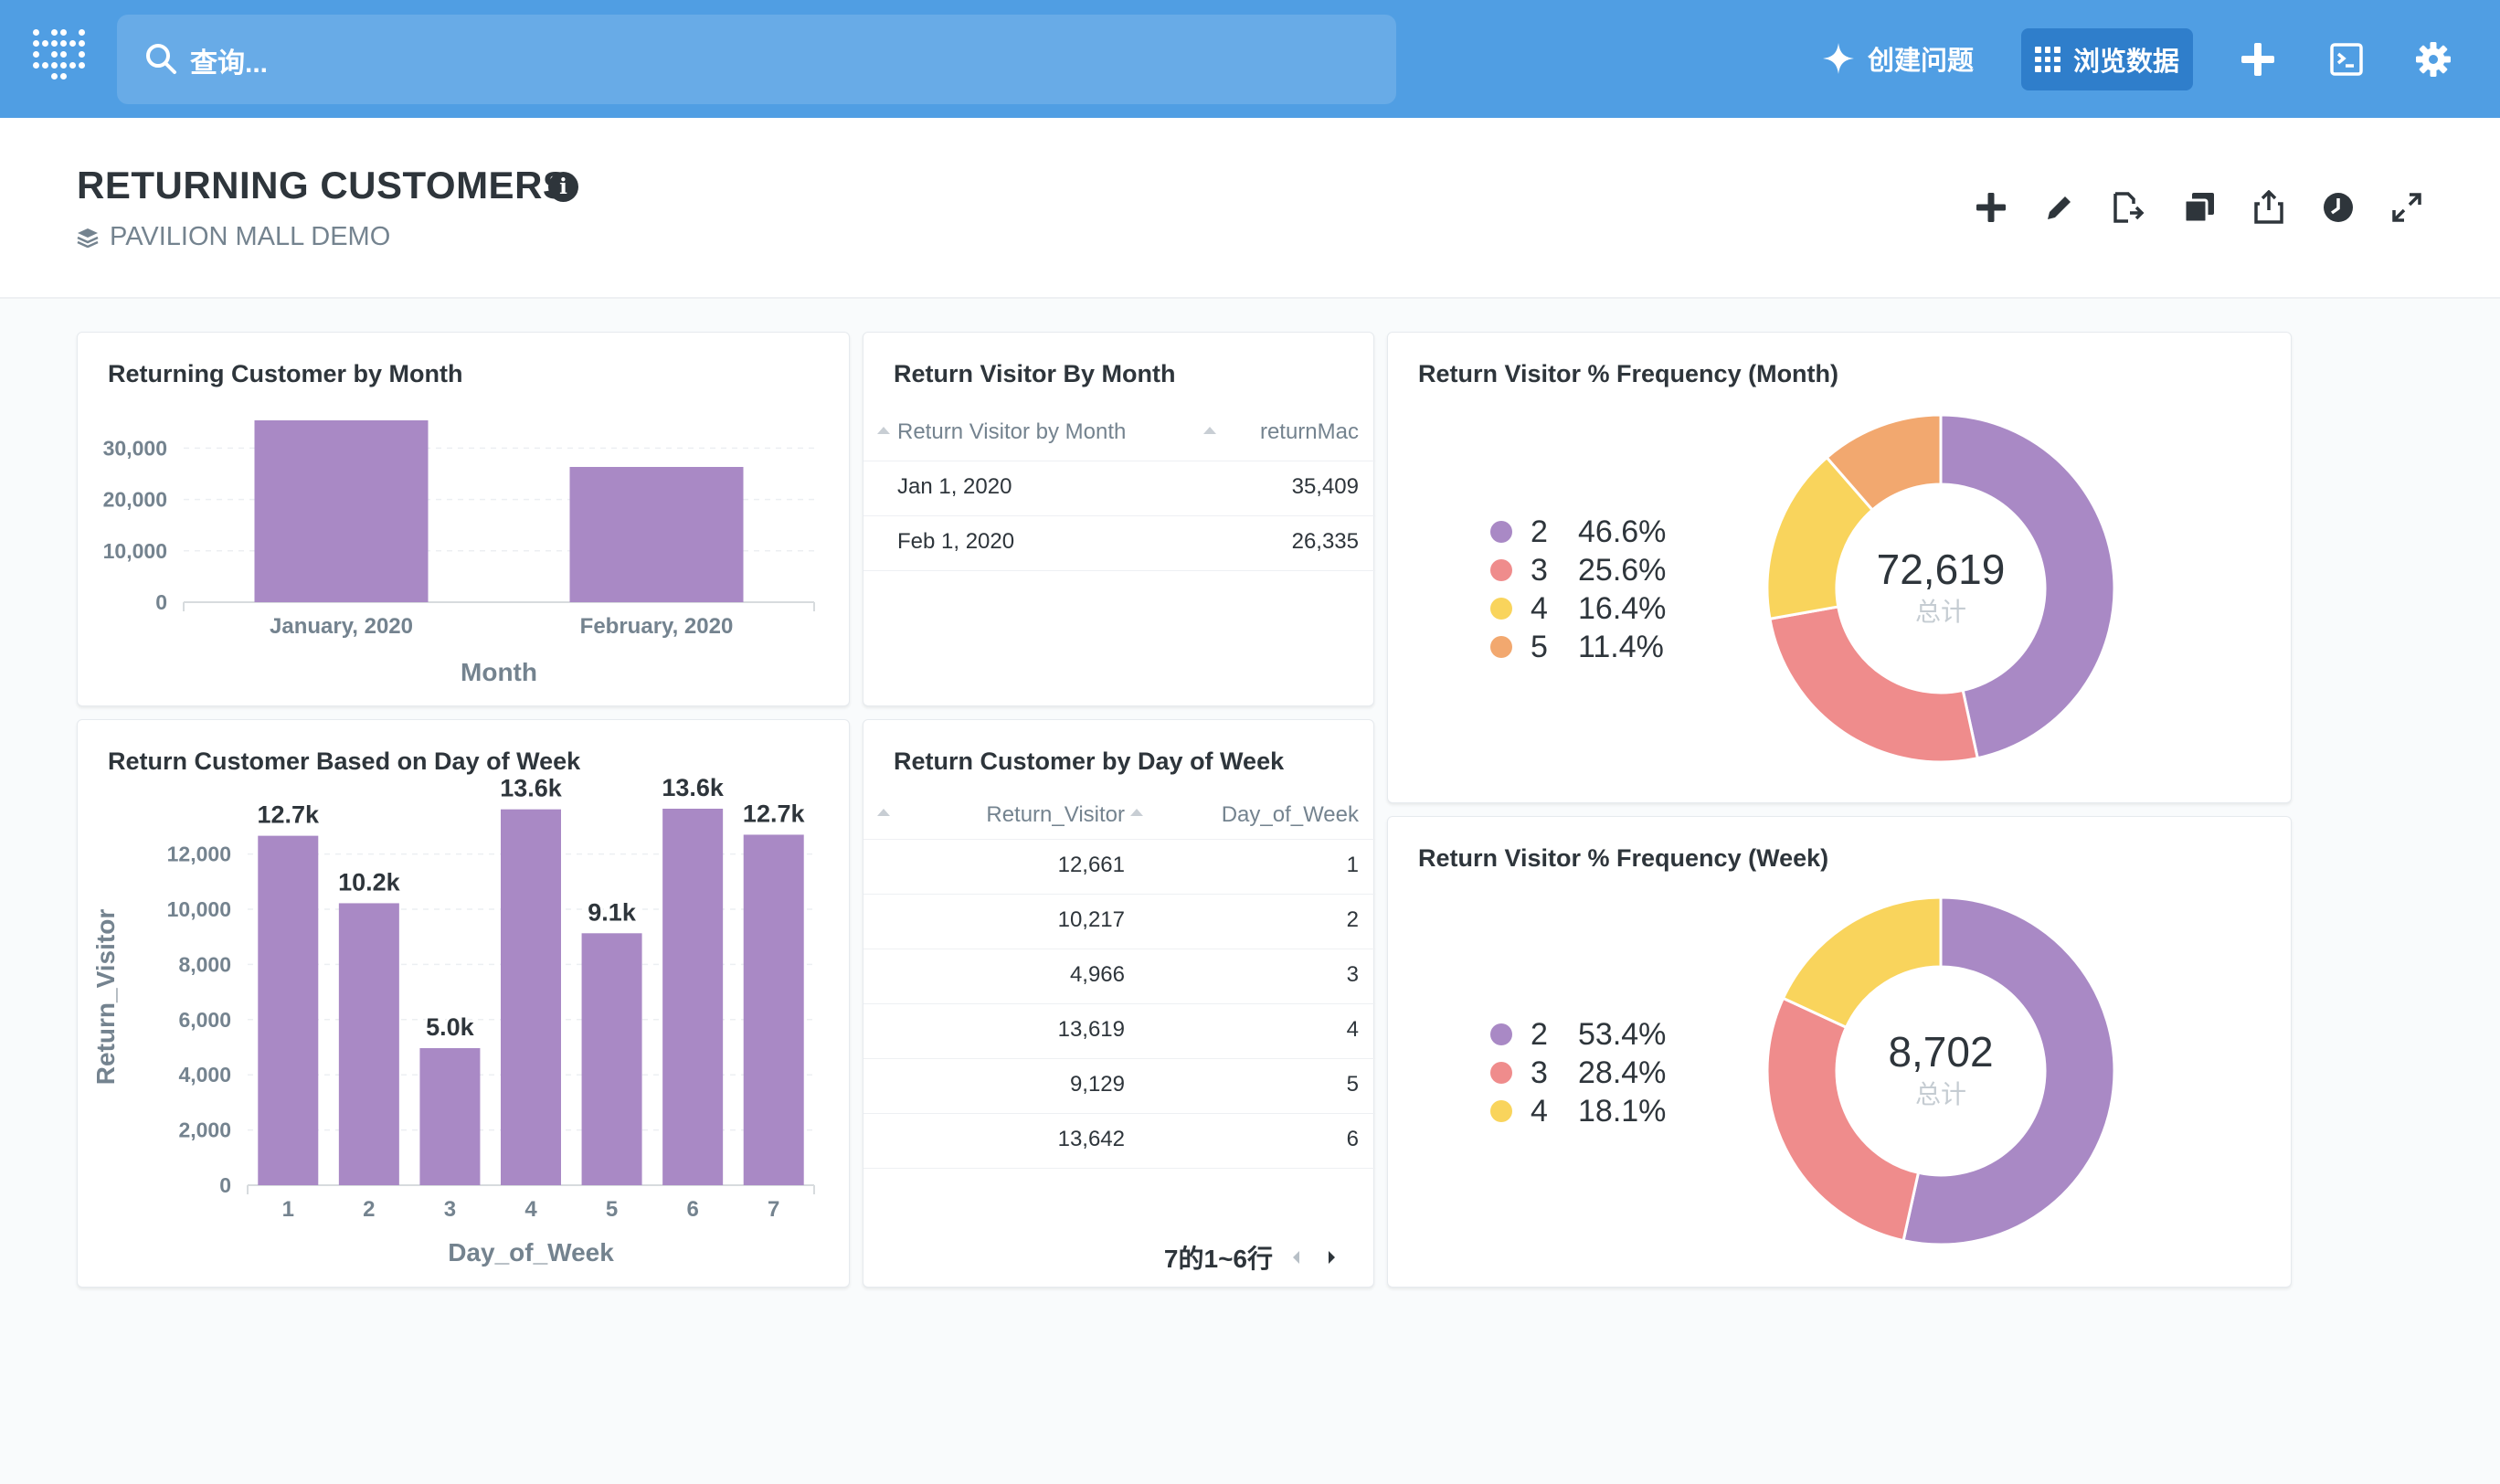  Describe the element at coordinates (59, 58) in the screenshot. I see `metabase-logo-icon` at that location.